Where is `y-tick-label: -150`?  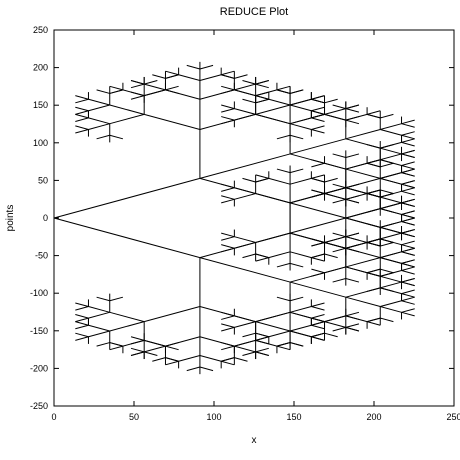 y-tick-label: -150 is located at coordinates (39, 331).